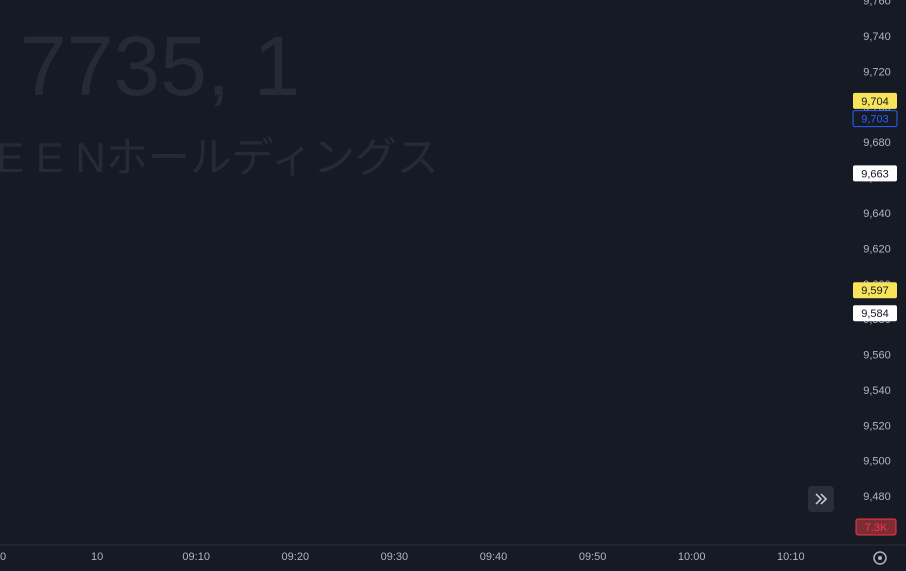 This screenshot has width=906, height=571. Describe the element at coordinates (877, 4) in the screenshot. I see `y-tick-label: 9,760` at that location.